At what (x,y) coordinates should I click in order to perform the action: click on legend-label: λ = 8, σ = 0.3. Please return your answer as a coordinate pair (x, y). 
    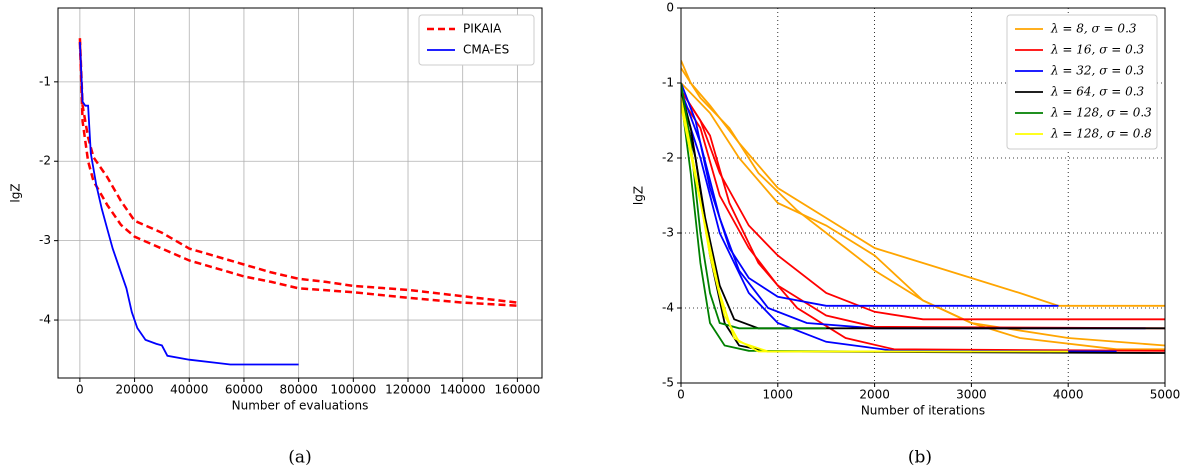
    Looking at the image, I should click on (1093, 29).